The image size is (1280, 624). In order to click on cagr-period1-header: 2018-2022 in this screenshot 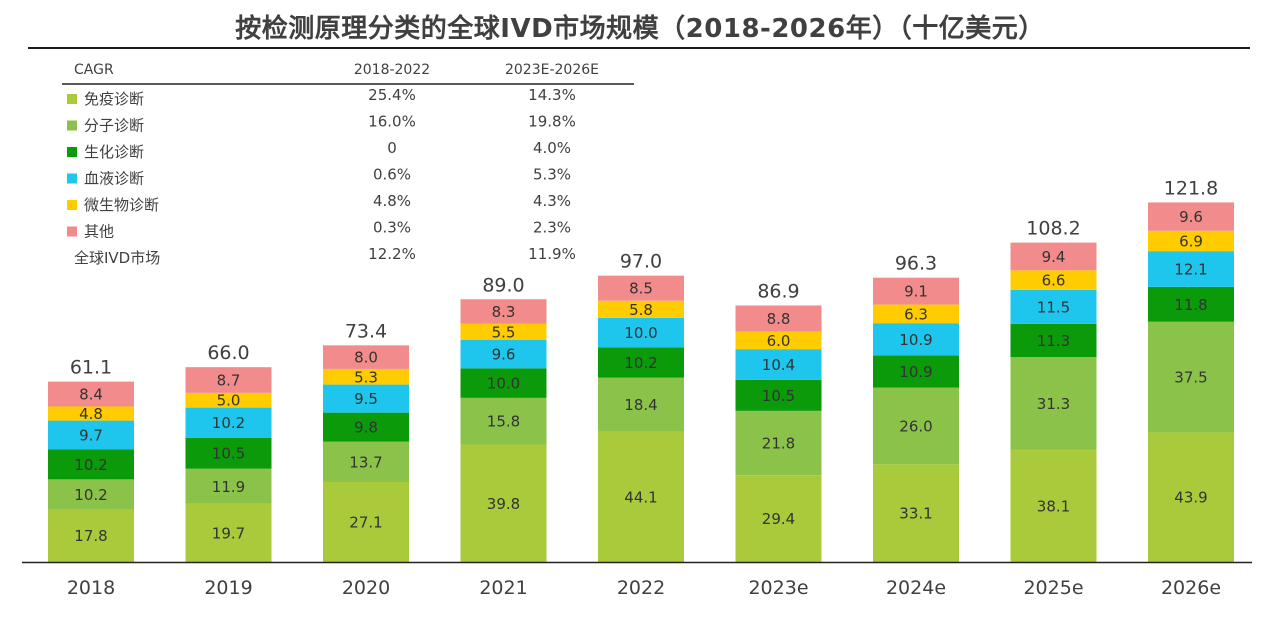, I will do `click(392, 70)`.